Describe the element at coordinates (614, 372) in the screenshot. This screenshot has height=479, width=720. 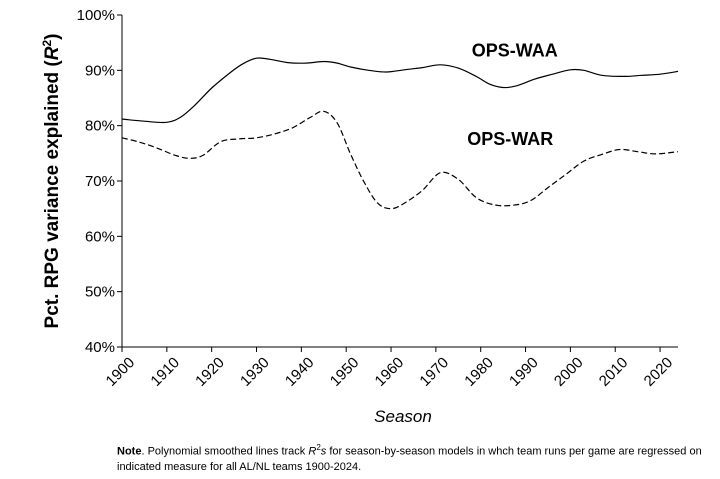
I see `x-tick-label: 2010` at that location.